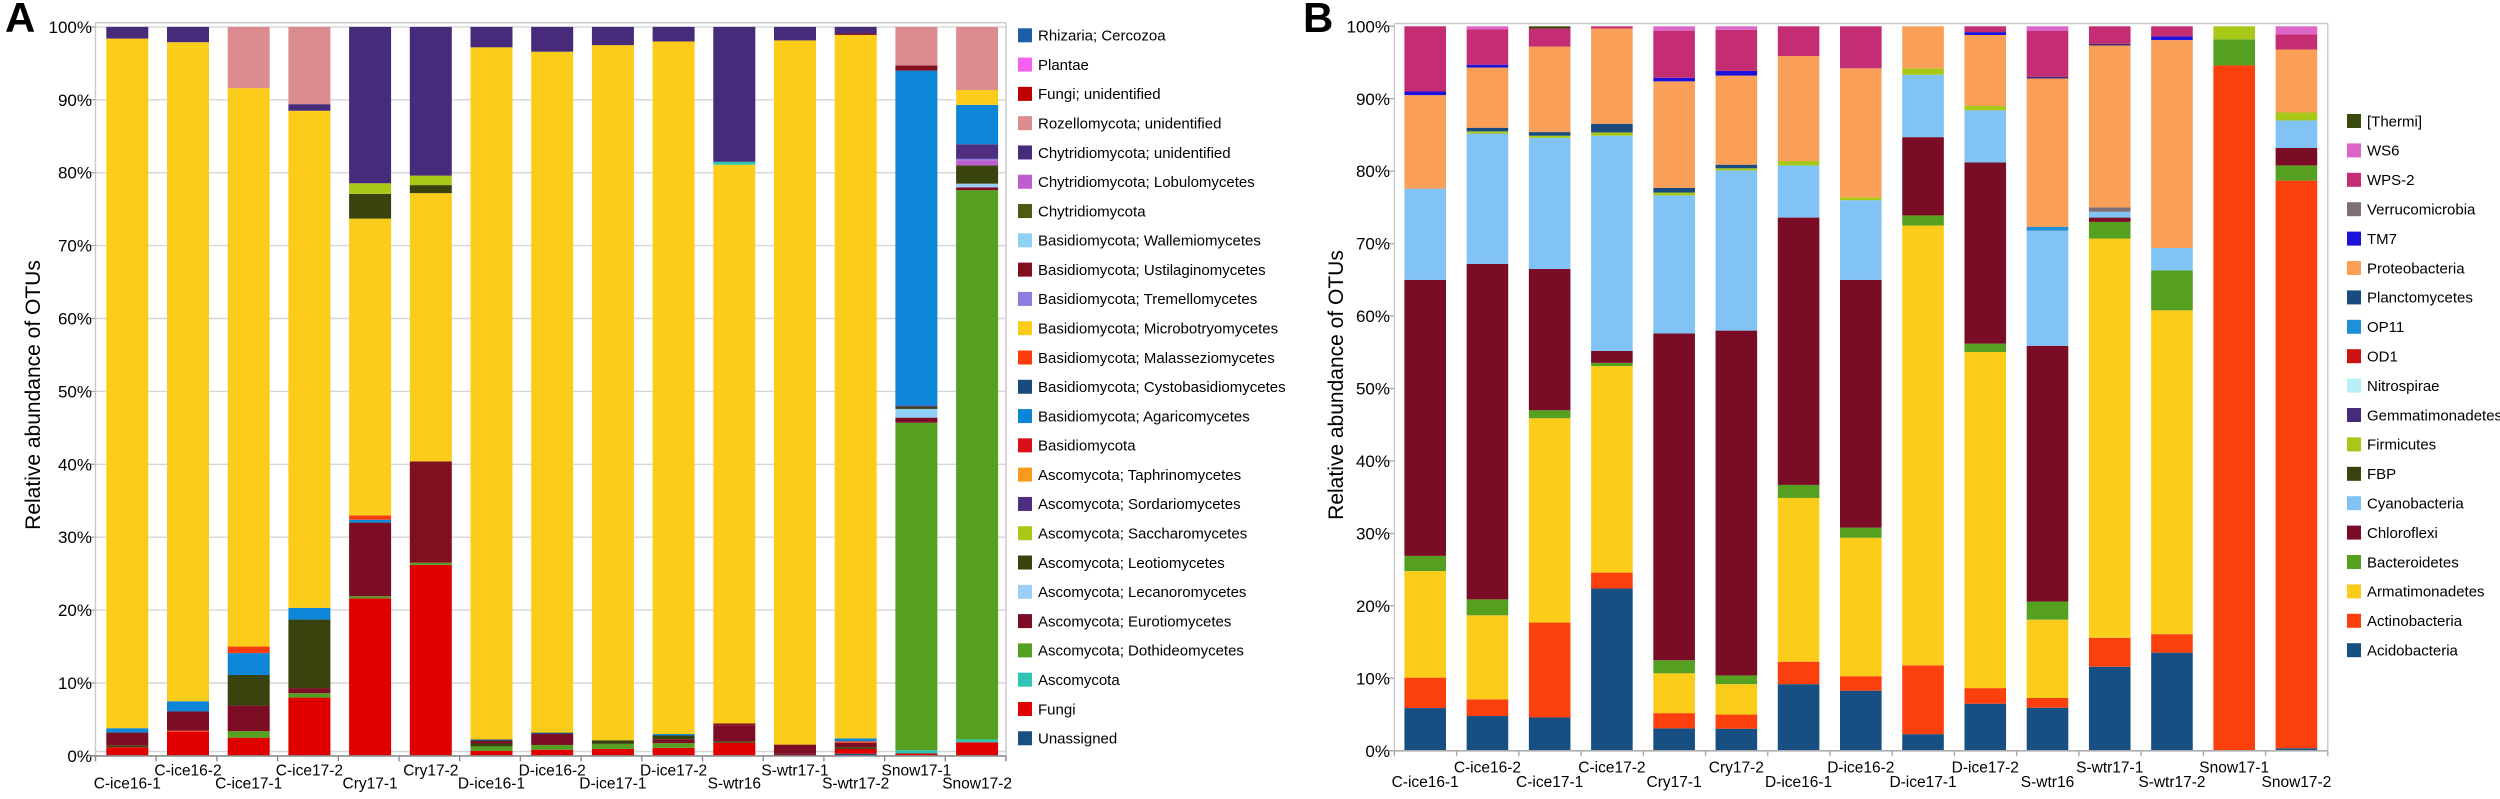 The width and height of the screenshot is (2500, 799). I want to click on svg-text: Ascomycota; Dothideomycetes, so click(1141, 651).